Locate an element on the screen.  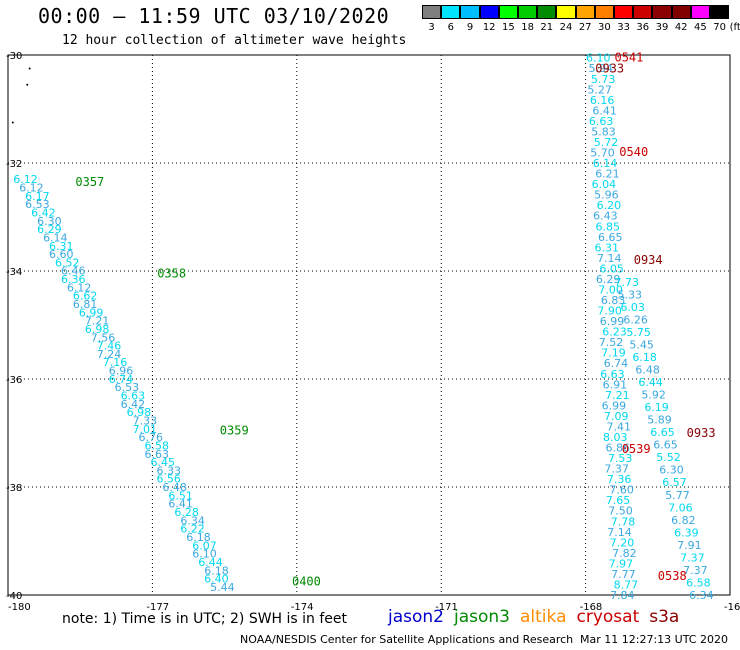
colorbar-label: 24 is located at coordinates (566, 27).